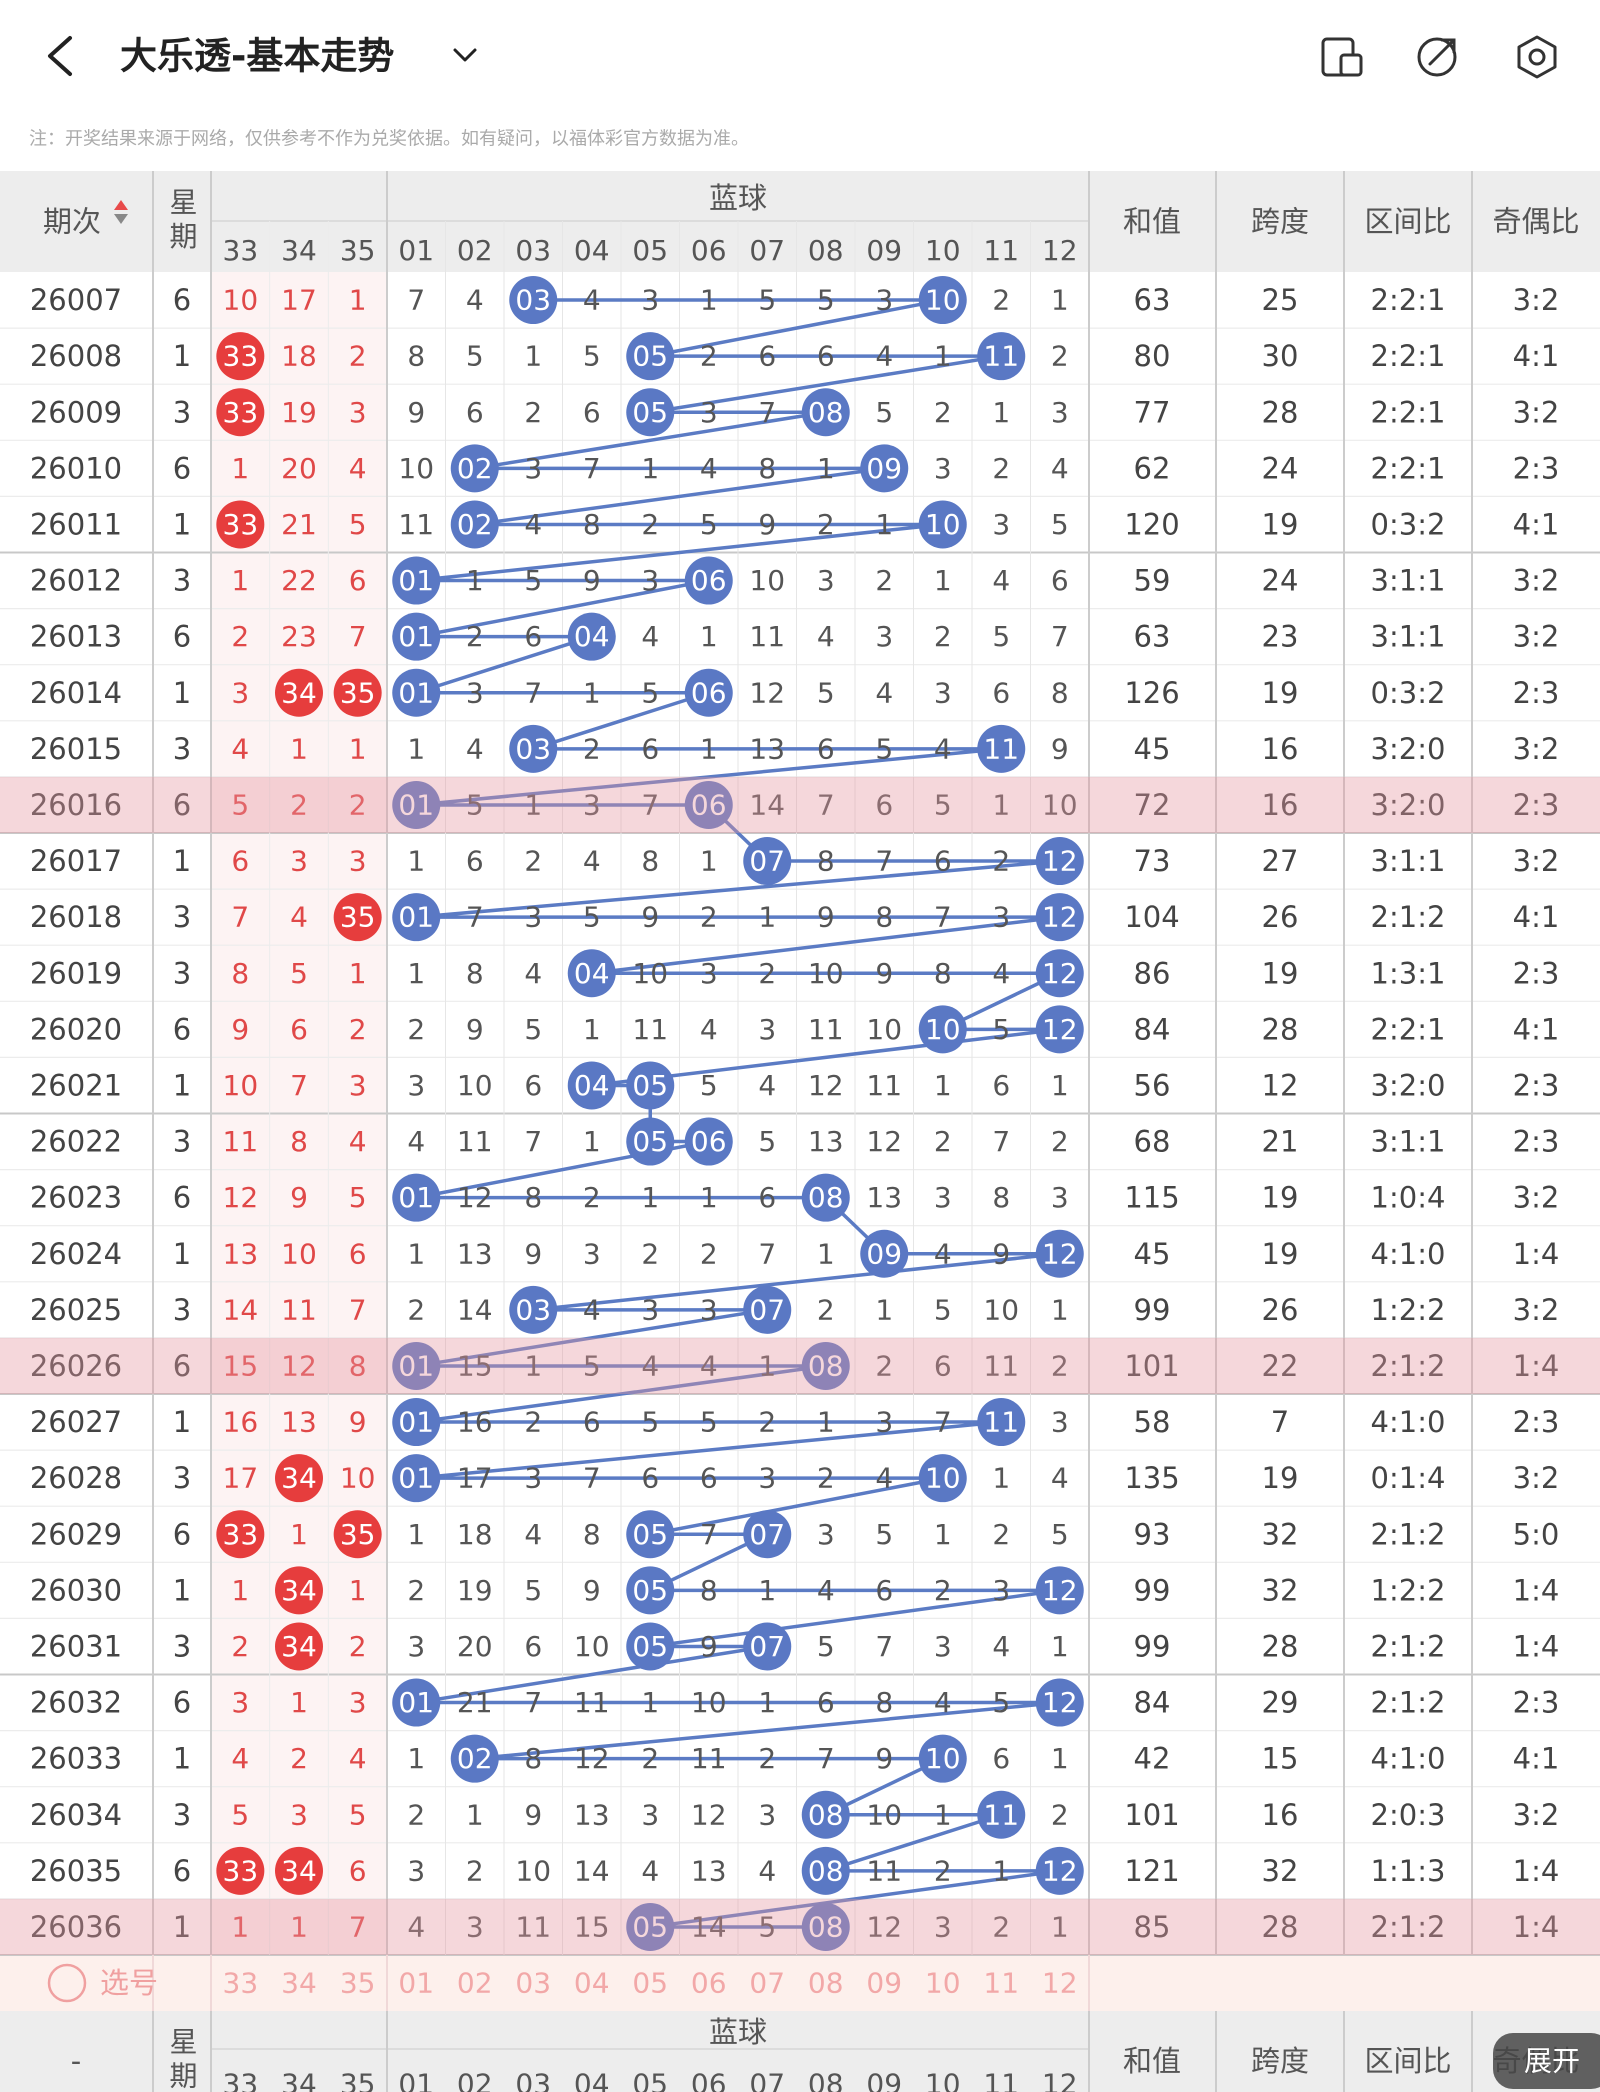  What do you see at coordinates (60, 56) in the screenshot?
I see `back-button` at bounding box center [60, 56].